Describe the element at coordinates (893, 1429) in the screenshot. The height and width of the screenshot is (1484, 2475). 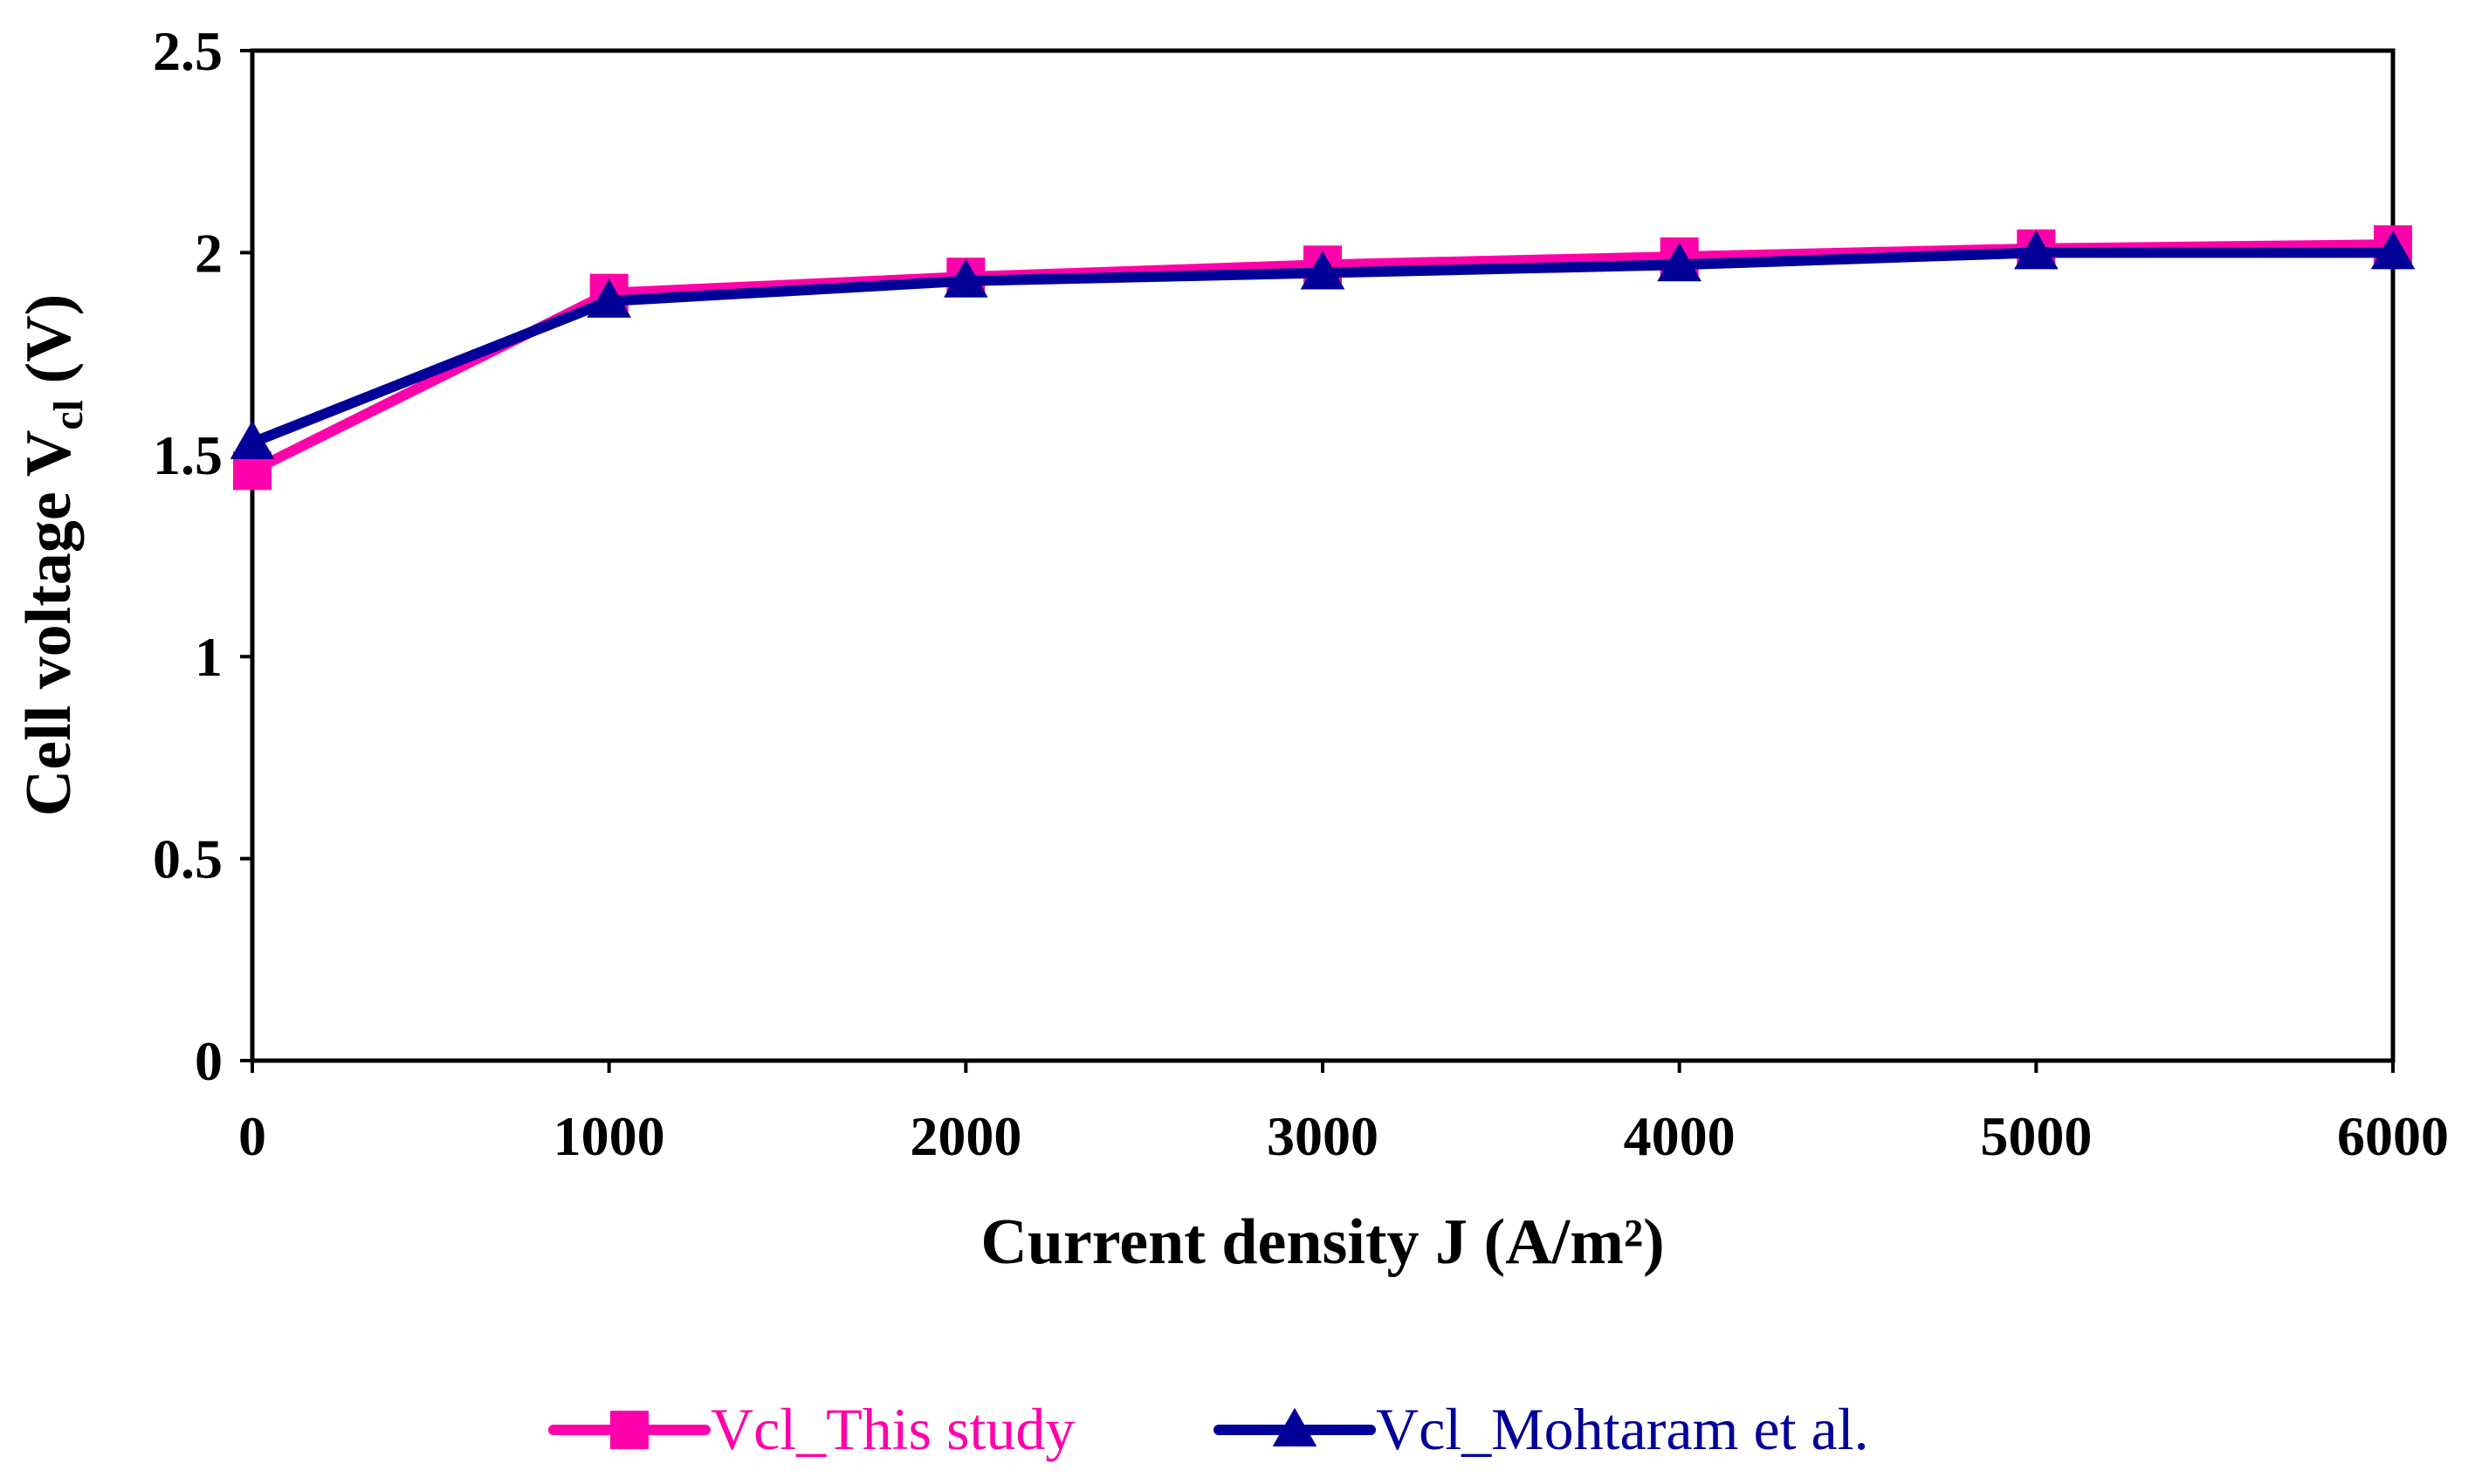
I see `legend-label: Vcl_This study` at that location.